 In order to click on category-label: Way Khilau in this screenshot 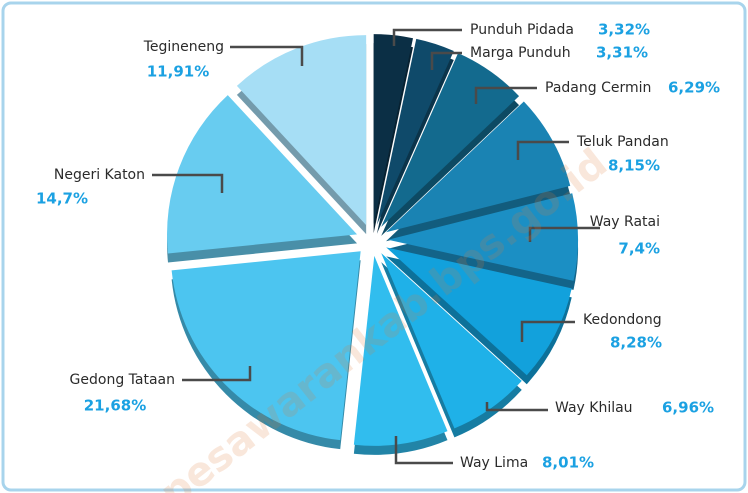, I will do `click(594, 408)`.